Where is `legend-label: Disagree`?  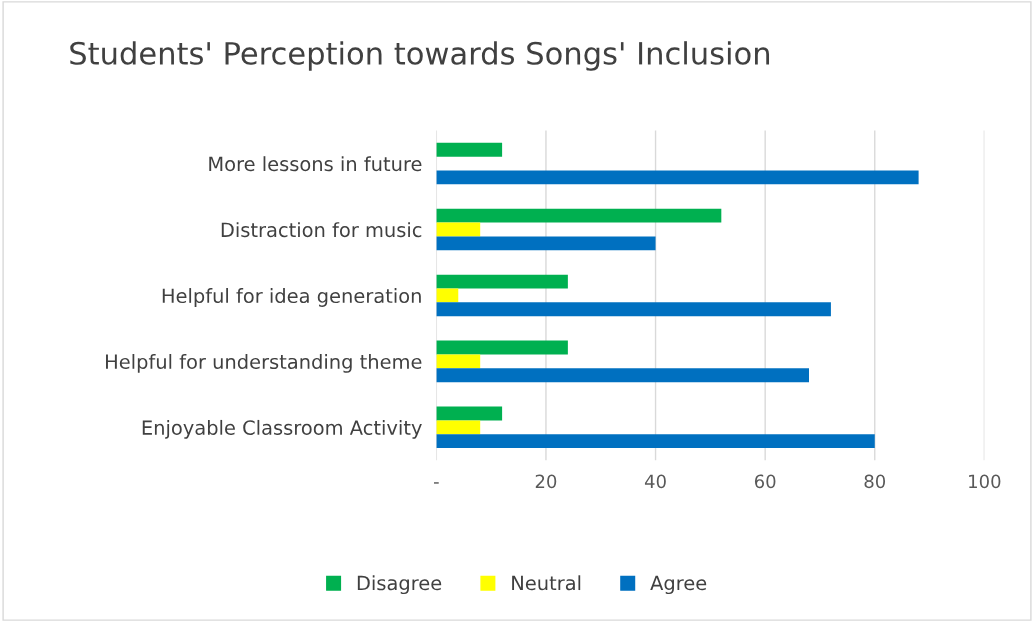 legend-label: Disagree is located at coordinates (399, 585).